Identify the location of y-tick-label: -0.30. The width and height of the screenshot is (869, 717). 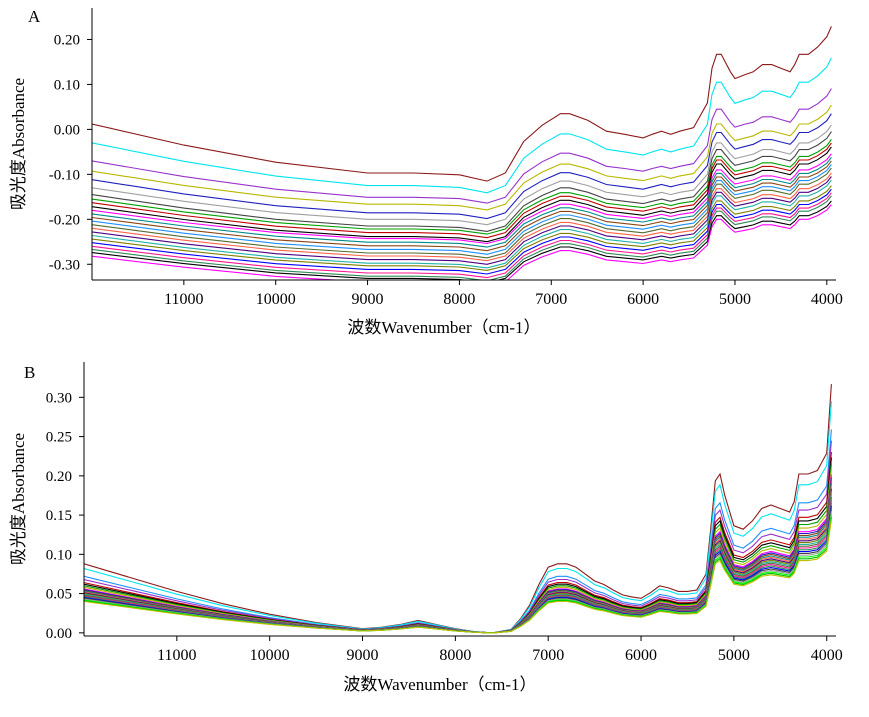
(64, 265).